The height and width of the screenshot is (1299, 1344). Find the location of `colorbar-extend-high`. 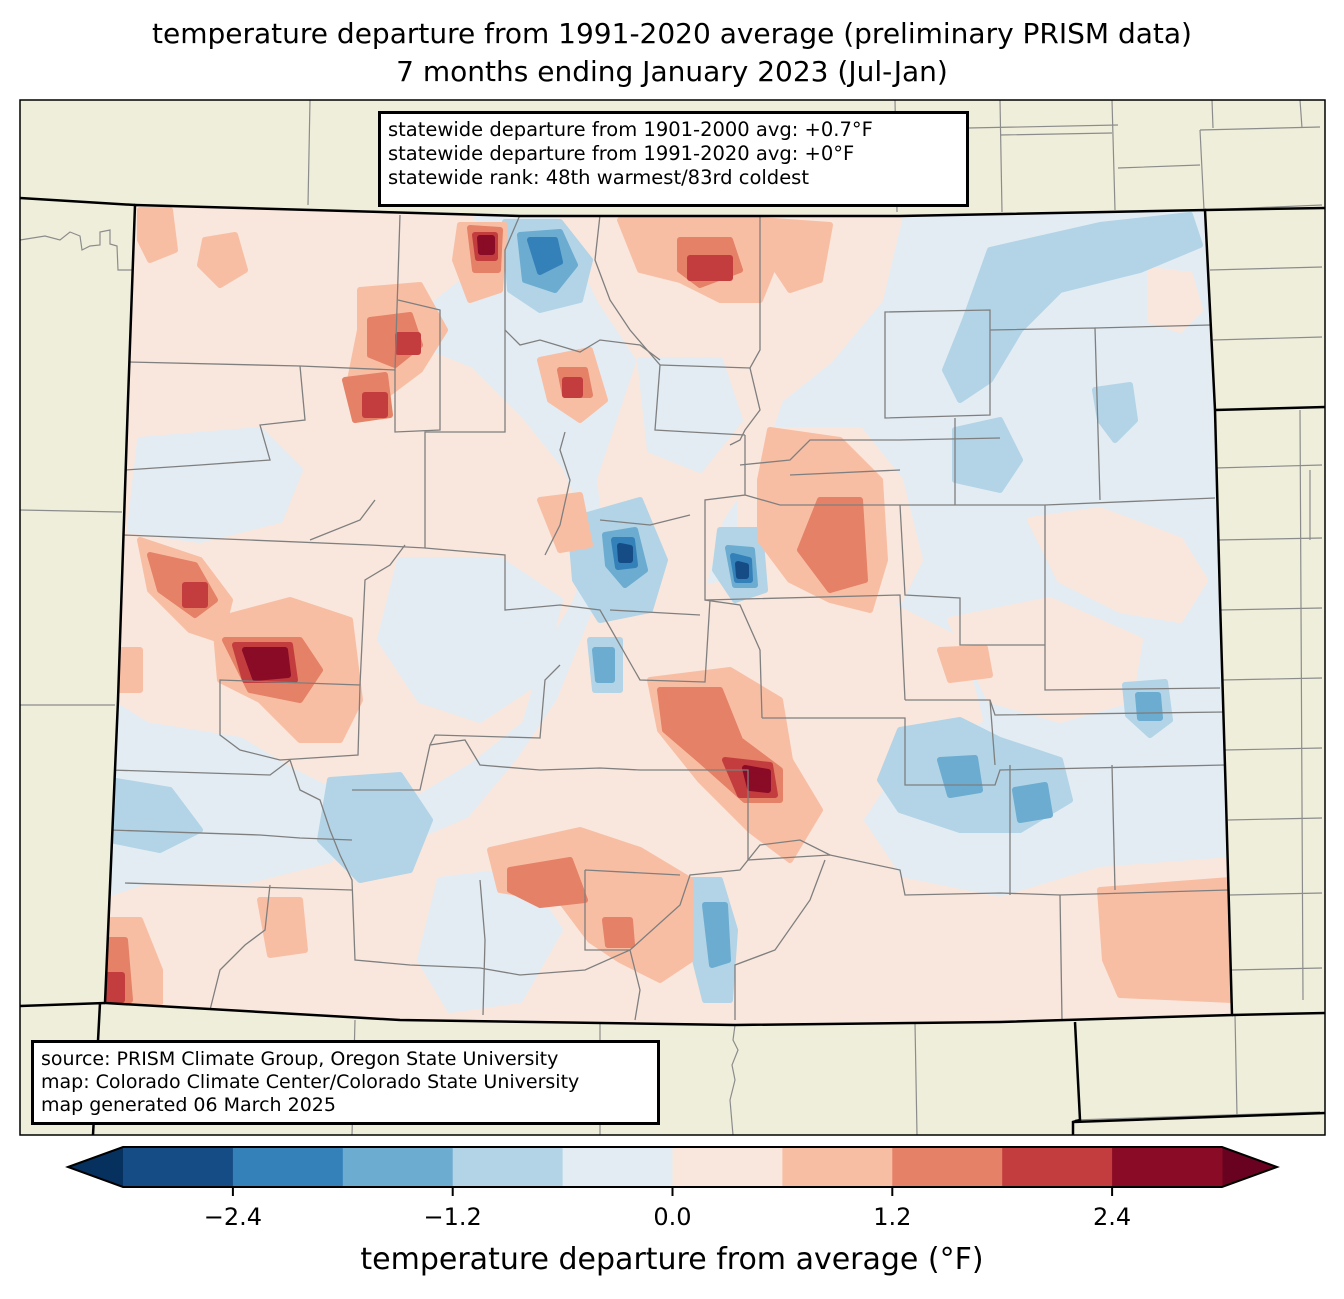

colorbar-extend-high is located at coordinates (1249, 1167).